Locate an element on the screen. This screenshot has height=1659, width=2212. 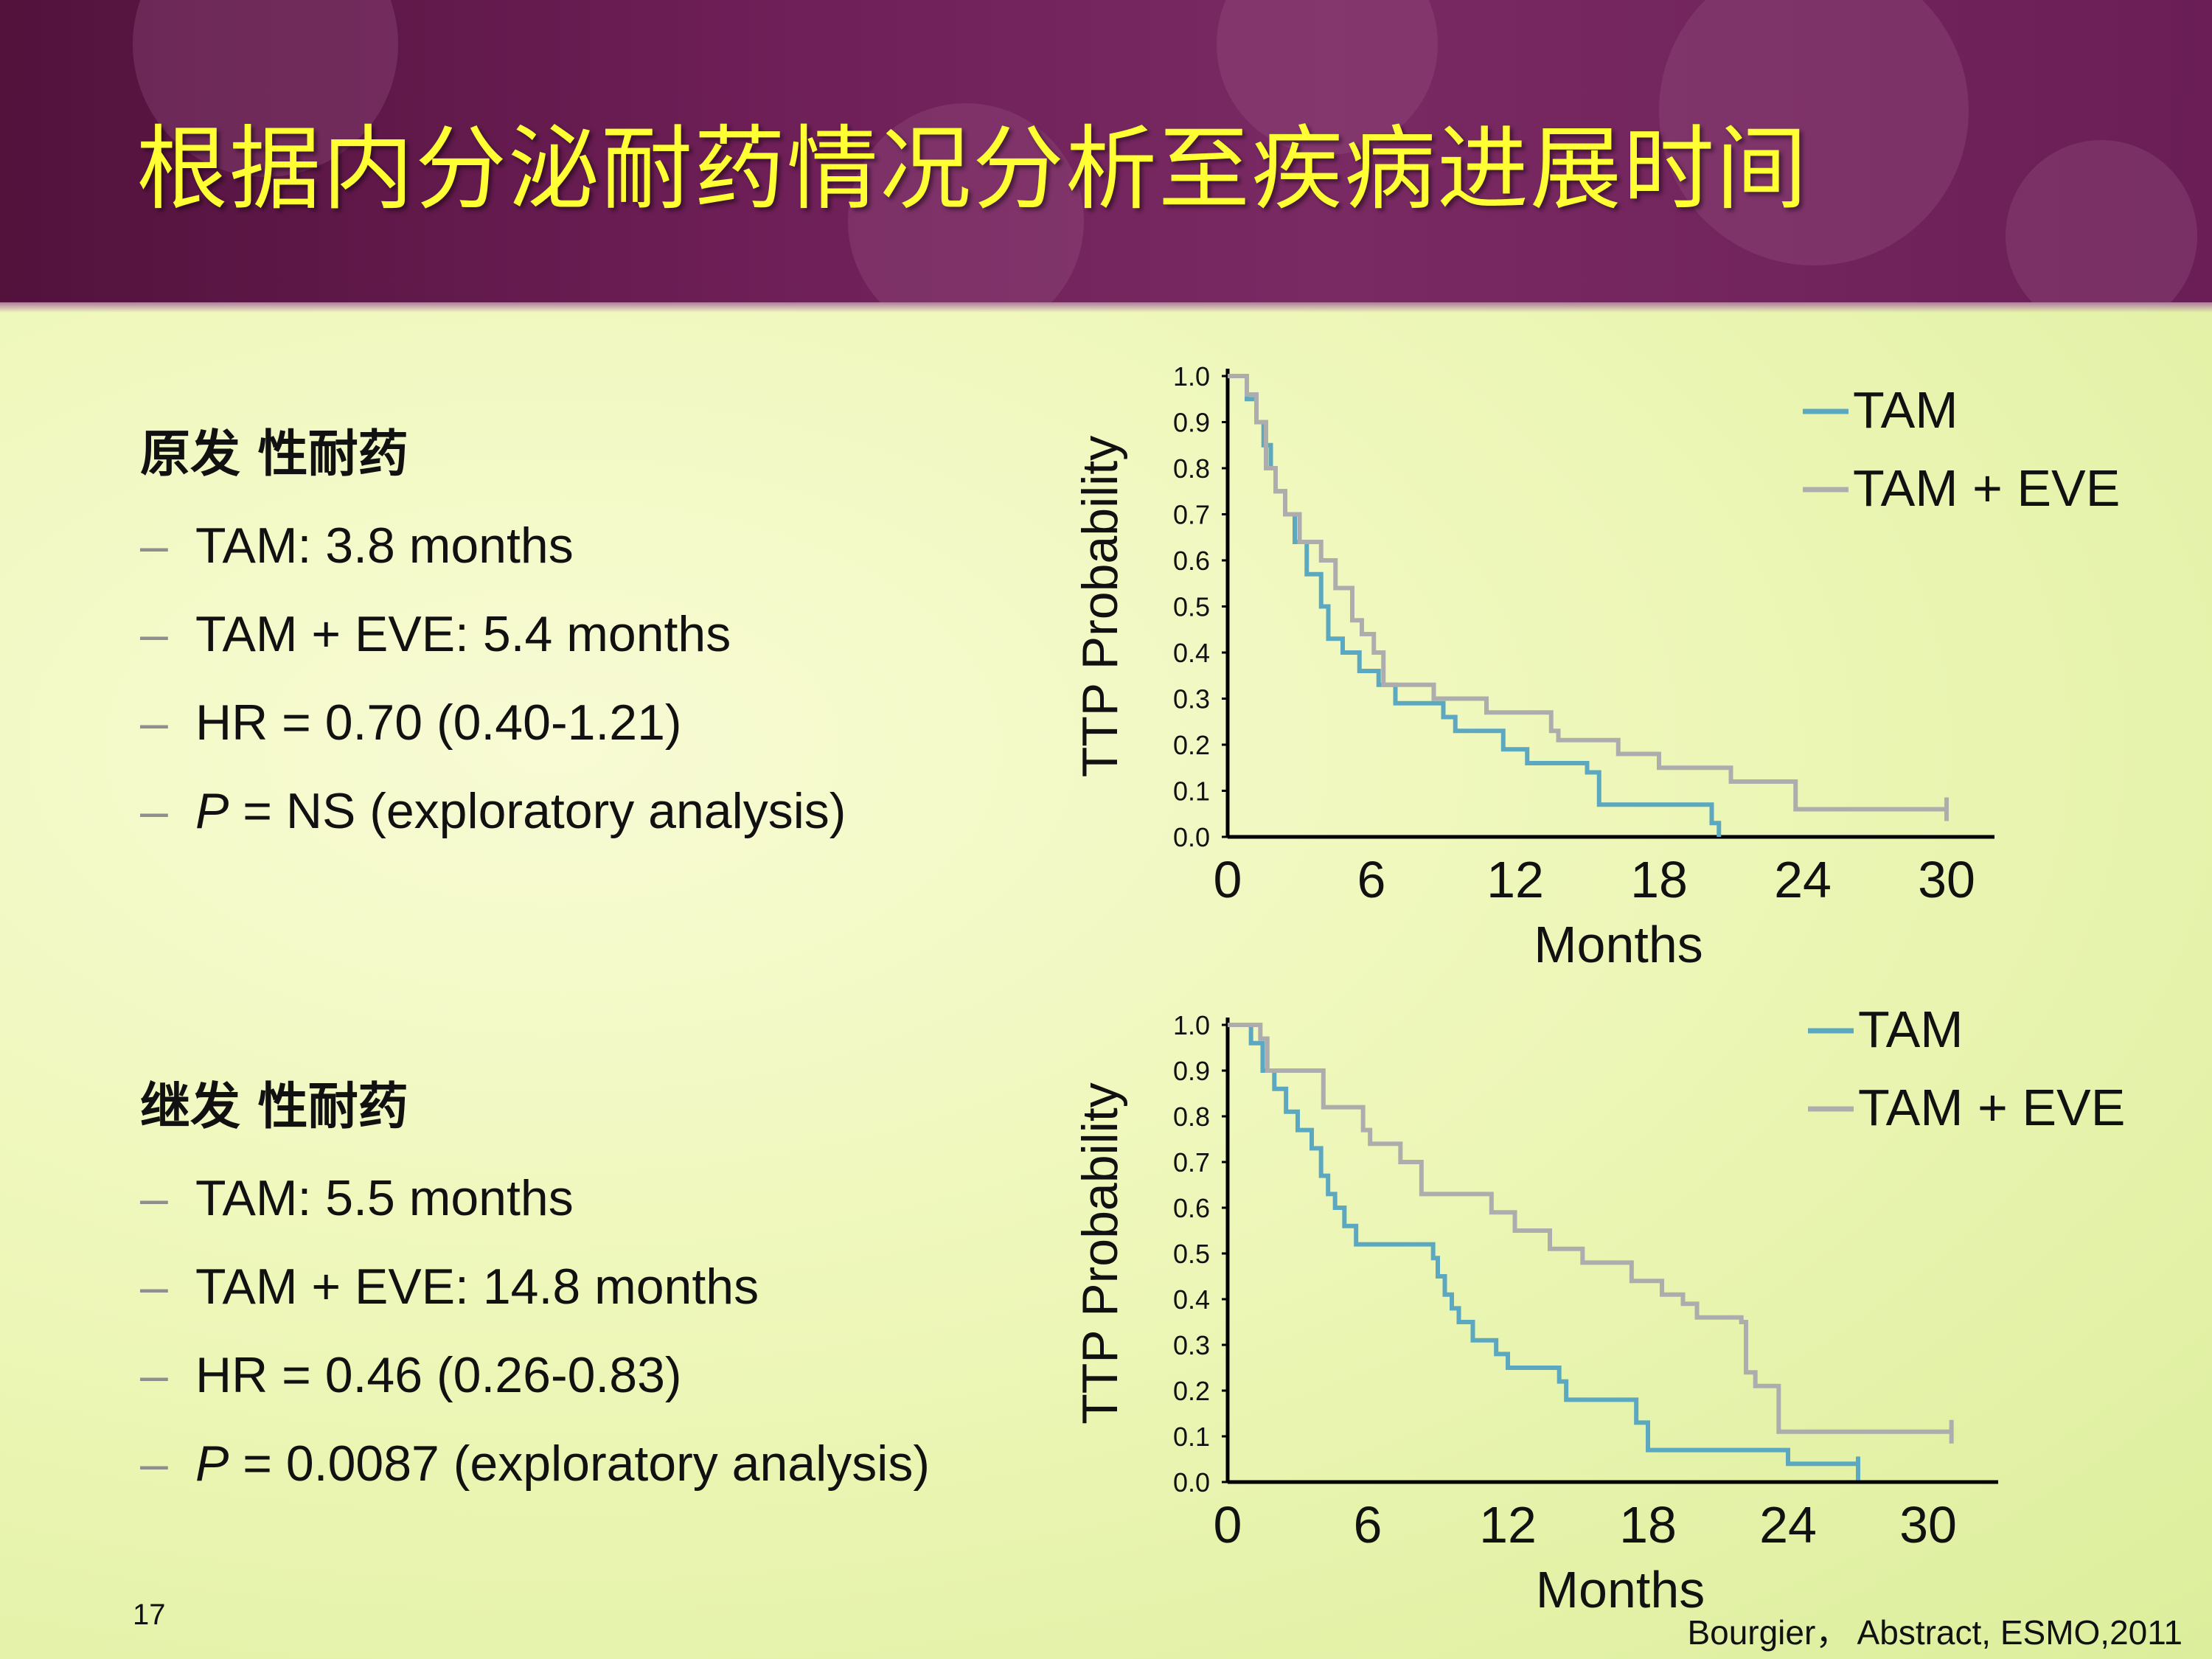
bullet-text: = 0.0087 (exploratory analysis) is located at coordinates (579, 1464).